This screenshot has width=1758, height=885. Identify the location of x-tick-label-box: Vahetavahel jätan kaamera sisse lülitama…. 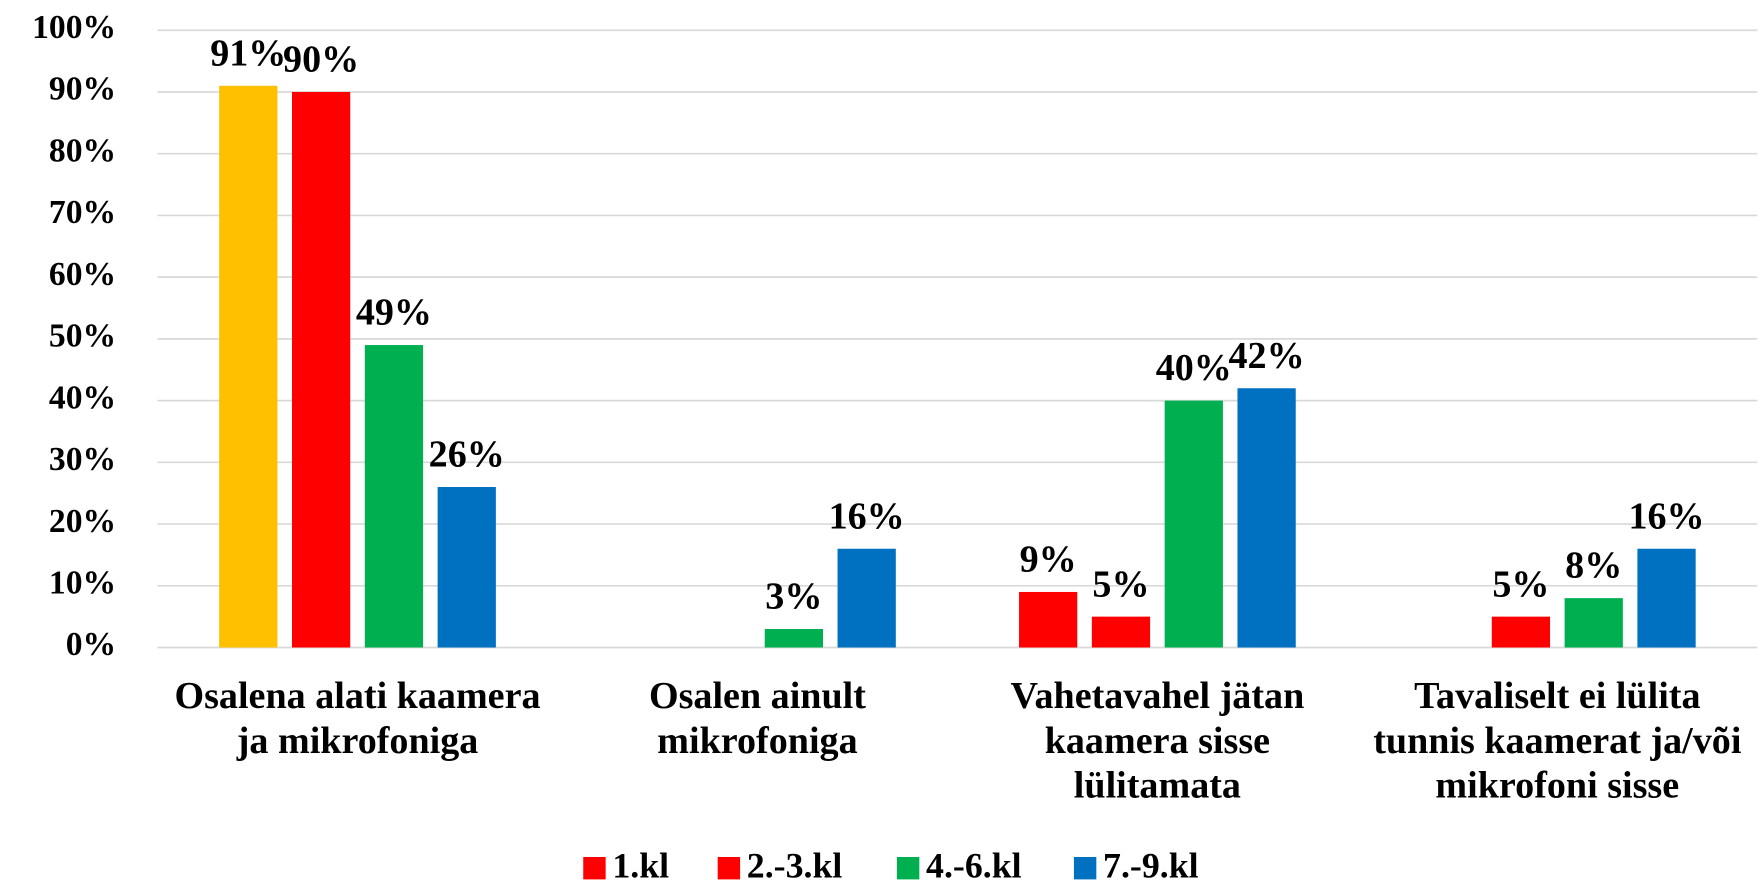
(1157, 741).